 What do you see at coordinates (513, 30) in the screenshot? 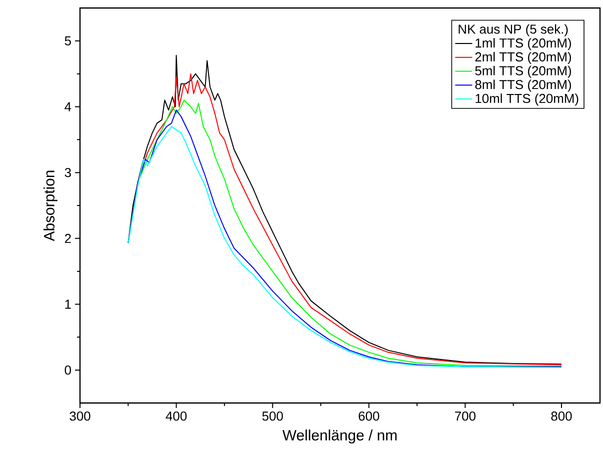
I see `legend-title: NK aus NP (5 sek.)` at bounding box center [513, 30].